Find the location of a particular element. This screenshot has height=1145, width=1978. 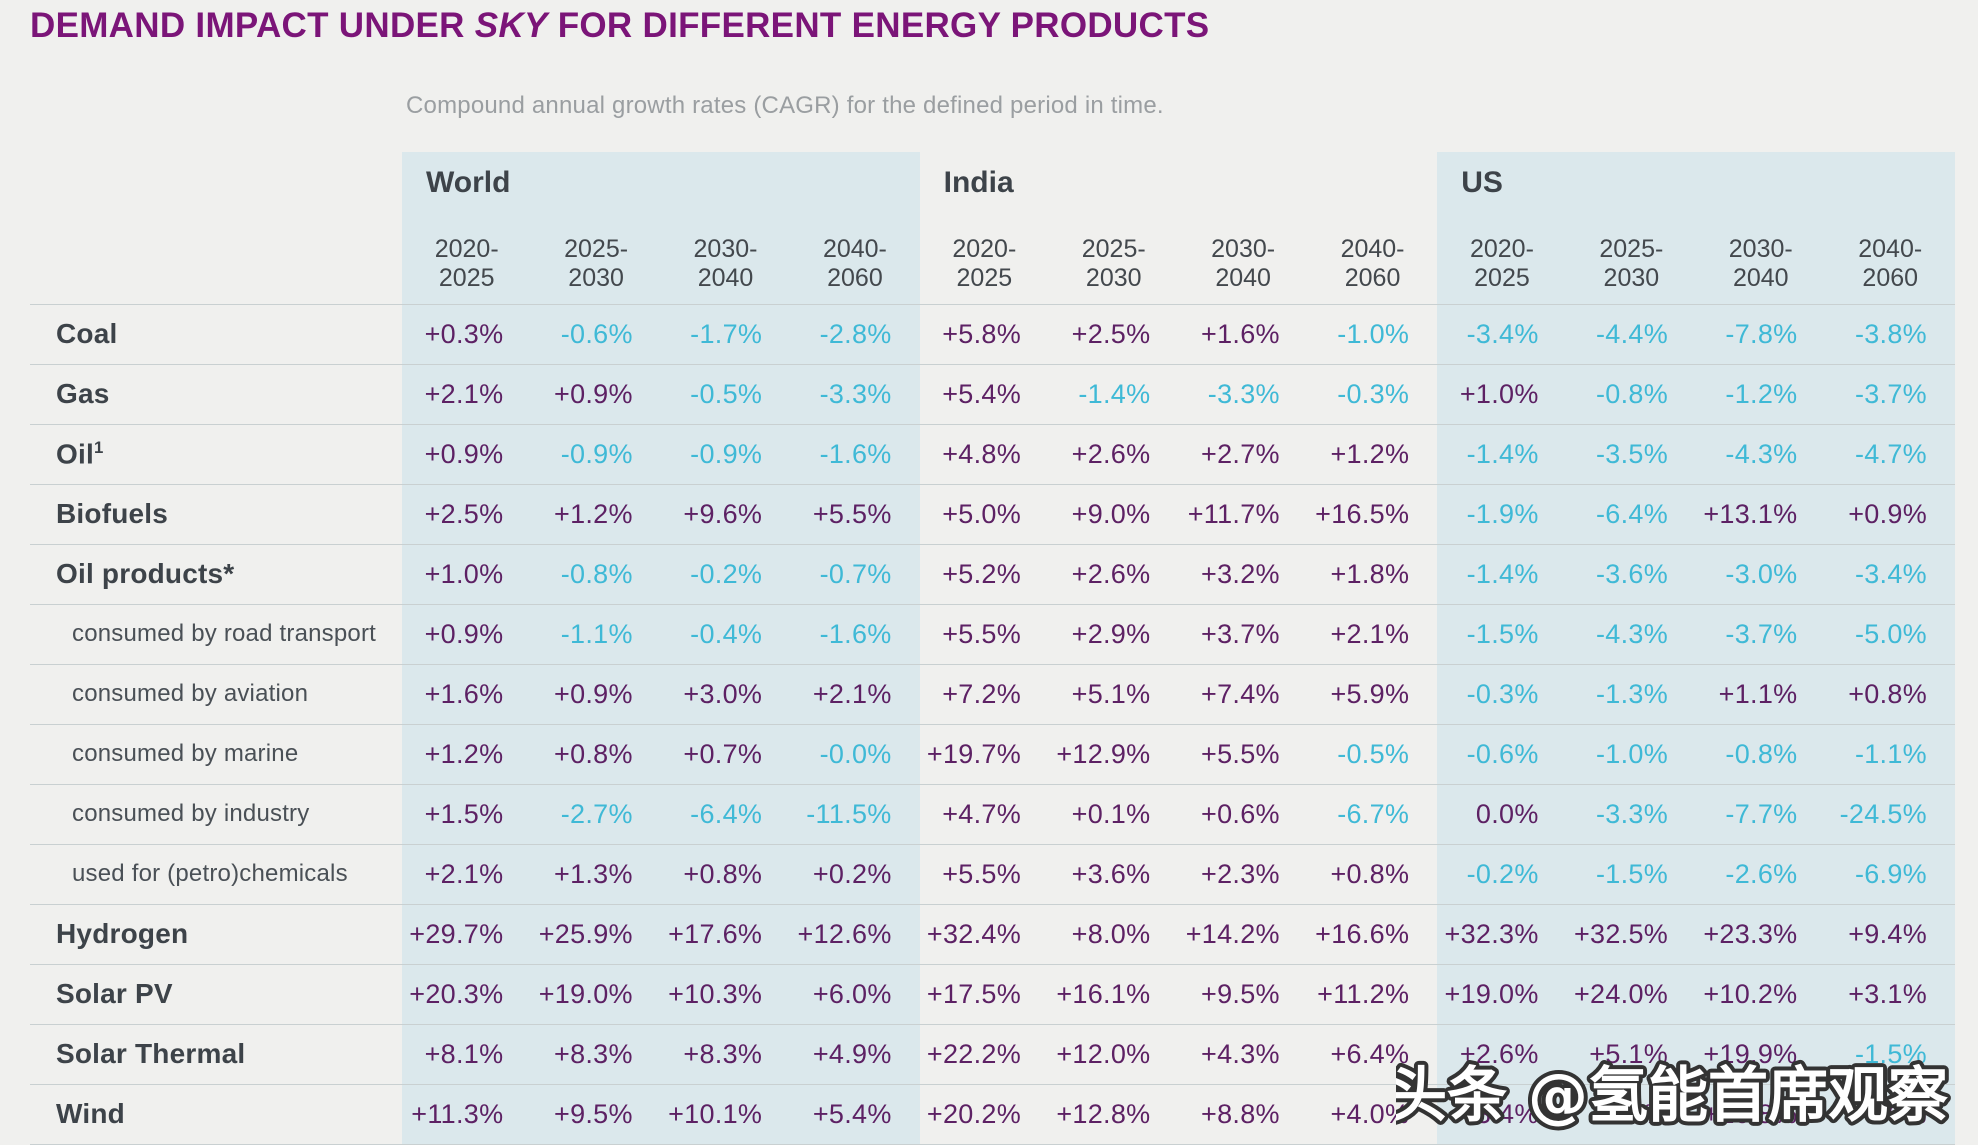

cagr-cell: +1.5% is located at coordinates (467, 813).